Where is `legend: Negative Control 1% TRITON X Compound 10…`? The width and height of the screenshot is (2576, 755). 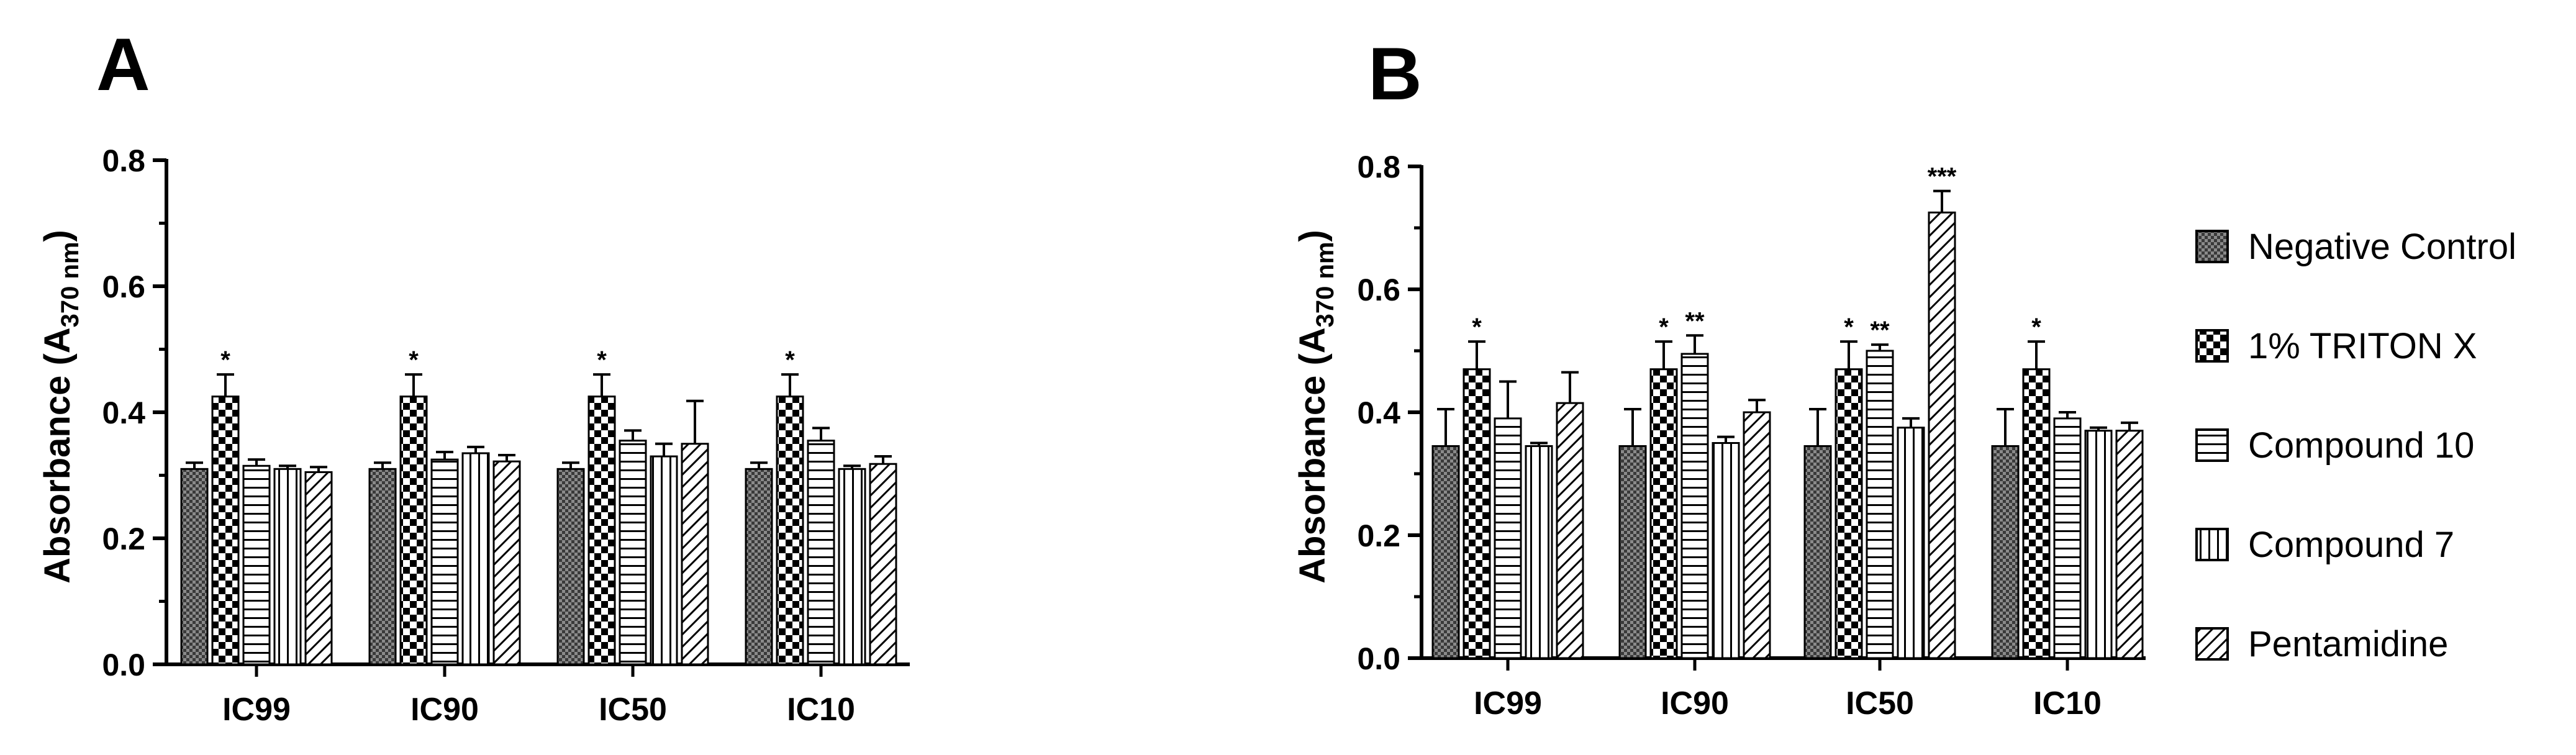
legend: Negative Control 1% TRITON X Compound 10… is located at coordinates (2355, 445).